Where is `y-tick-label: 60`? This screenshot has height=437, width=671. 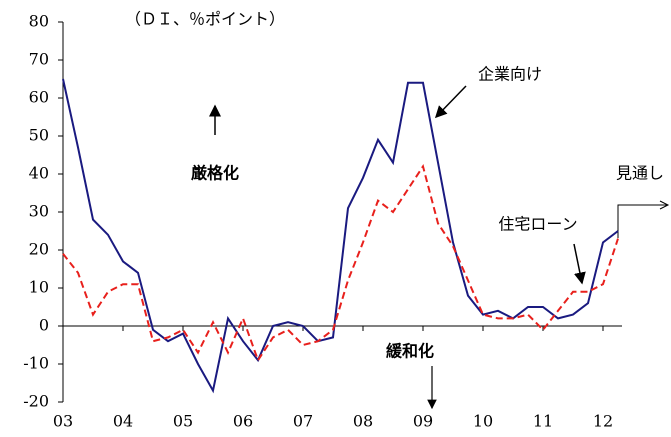 y-tick-label: 60 is located at coordinates (39, 97).